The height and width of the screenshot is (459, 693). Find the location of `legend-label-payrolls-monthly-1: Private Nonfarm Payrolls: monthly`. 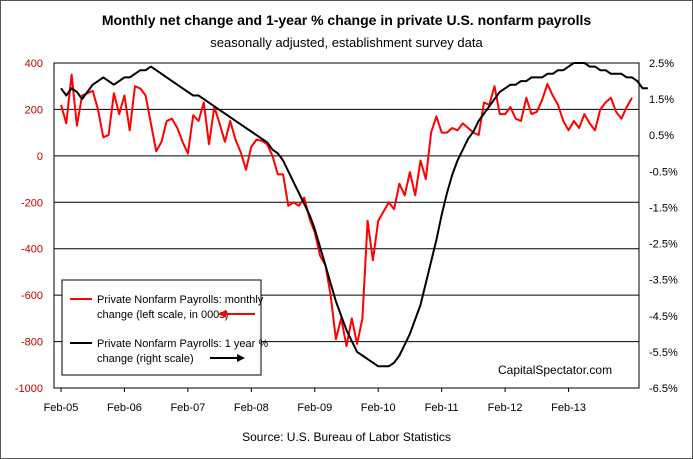

legend-label-payrolls-monthly-1: Private Nonfarm Payrolls: monthly is located at coordinates (180, 300).